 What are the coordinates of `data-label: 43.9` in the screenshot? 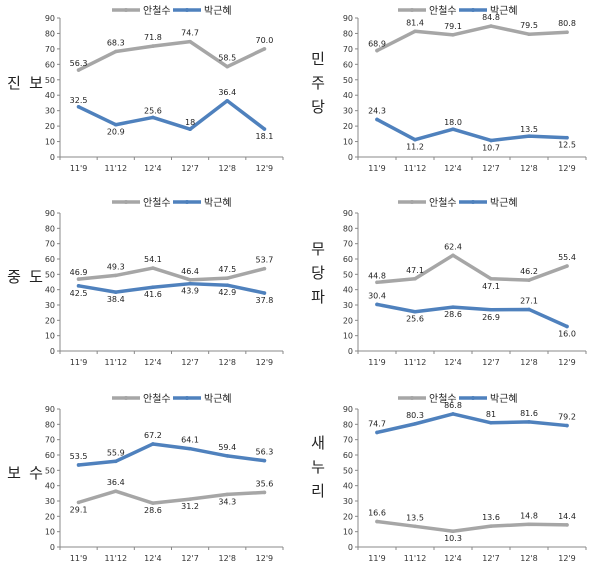 It's located at (190, 291).